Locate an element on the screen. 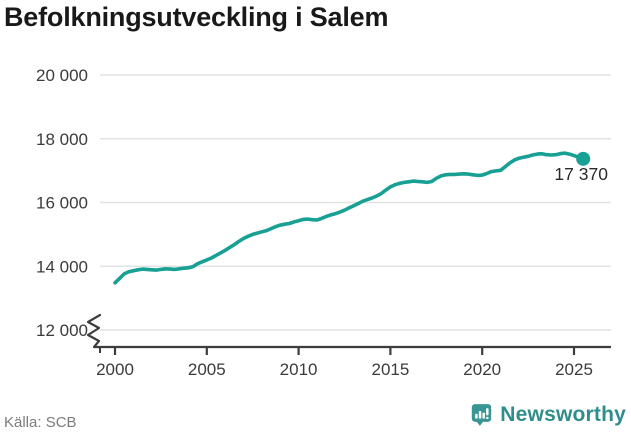  x-axis-labels: 2000 2005 2010 2015 2020 2025 is located at coordinates (344, 369).